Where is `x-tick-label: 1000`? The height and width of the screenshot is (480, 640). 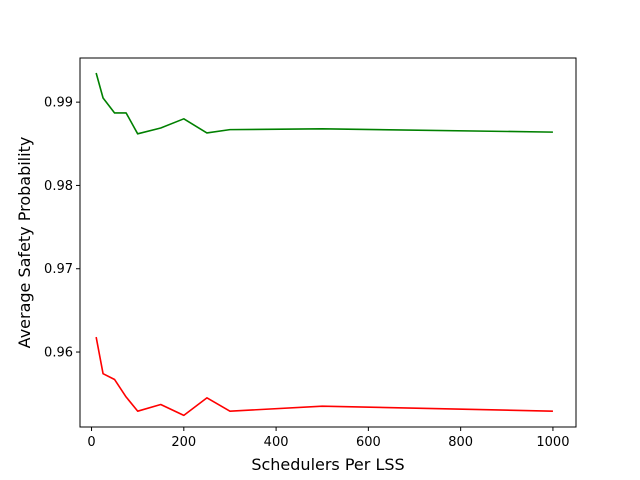
x-tick-label: 1000 is located at coordinates (552, 442).